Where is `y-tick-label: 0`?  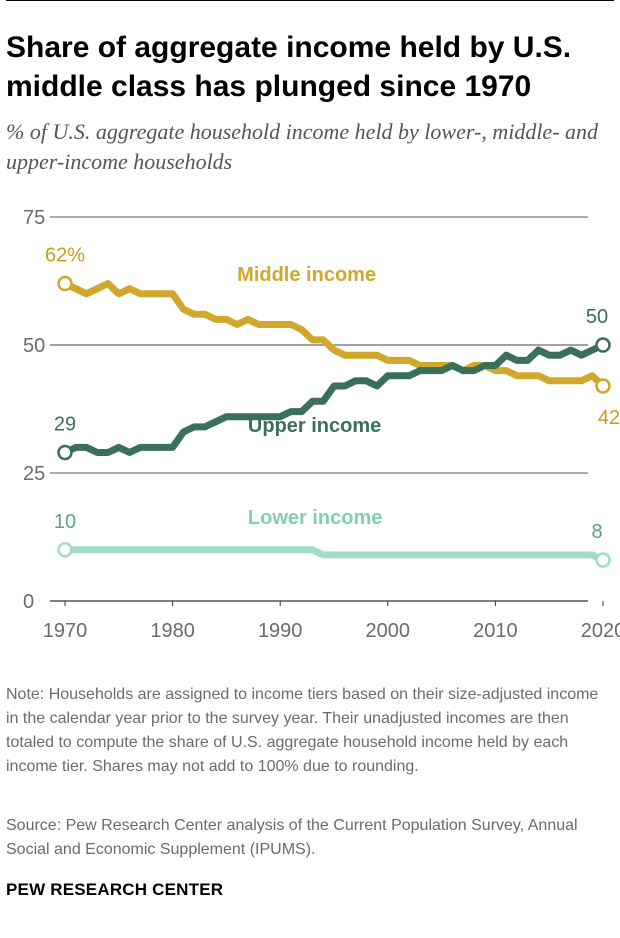 y-tick-label: 0 is located at coordinates (28, 602).